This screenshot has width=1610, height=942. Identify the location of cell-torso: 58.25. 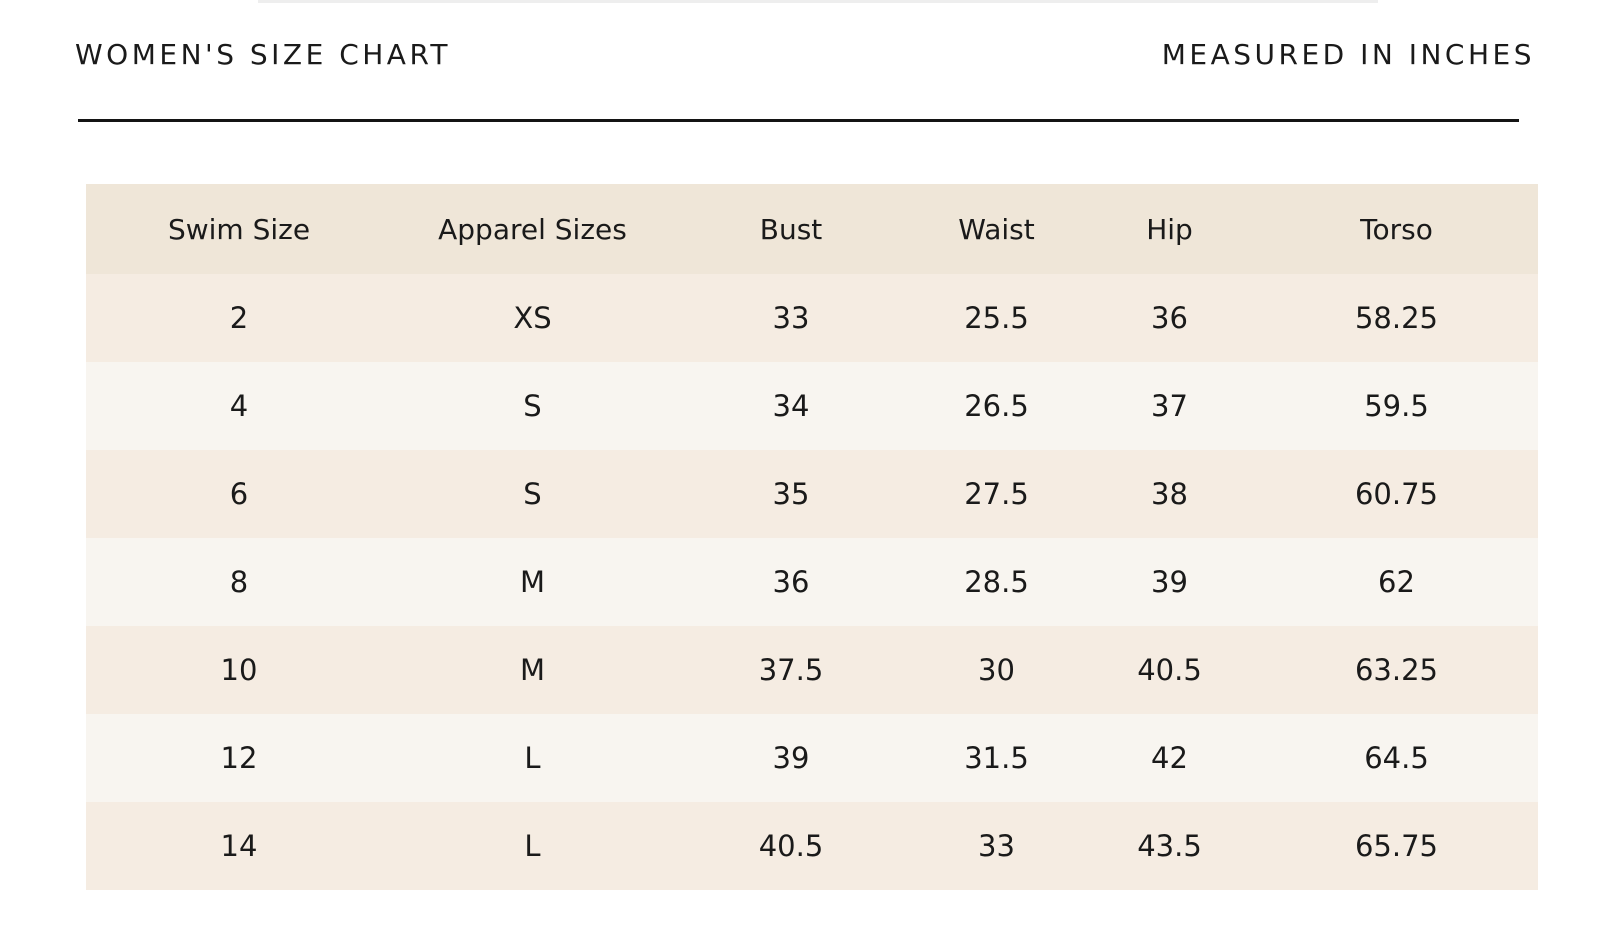
(1396, 318).